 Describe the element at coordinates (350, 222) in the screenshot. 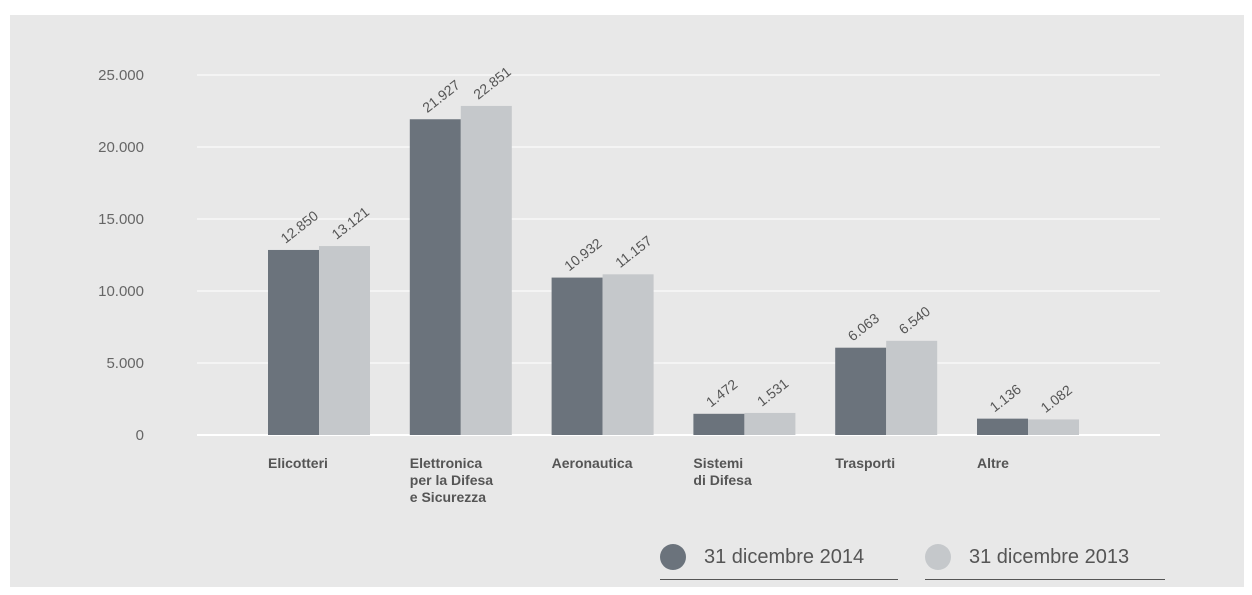

I see `data-label: 13.121` at that location.